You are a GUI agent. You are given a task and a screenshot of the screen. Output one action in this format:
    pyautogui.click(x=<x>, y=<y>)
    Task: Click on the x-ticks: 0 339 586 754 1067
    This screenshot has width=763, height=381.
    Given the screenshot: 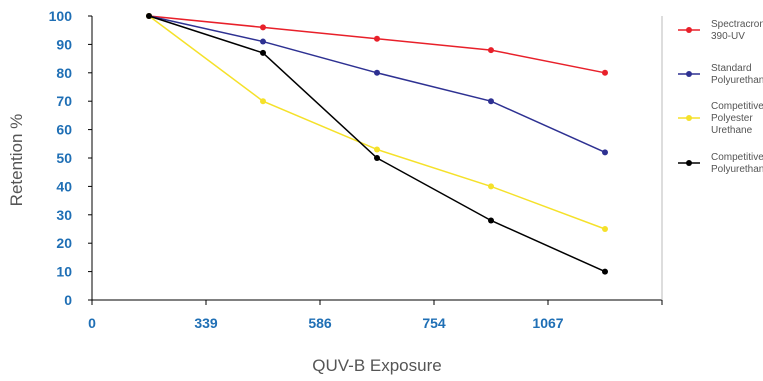 What is the action you would take?
    pyautogui.click(x=375, y=315)
    